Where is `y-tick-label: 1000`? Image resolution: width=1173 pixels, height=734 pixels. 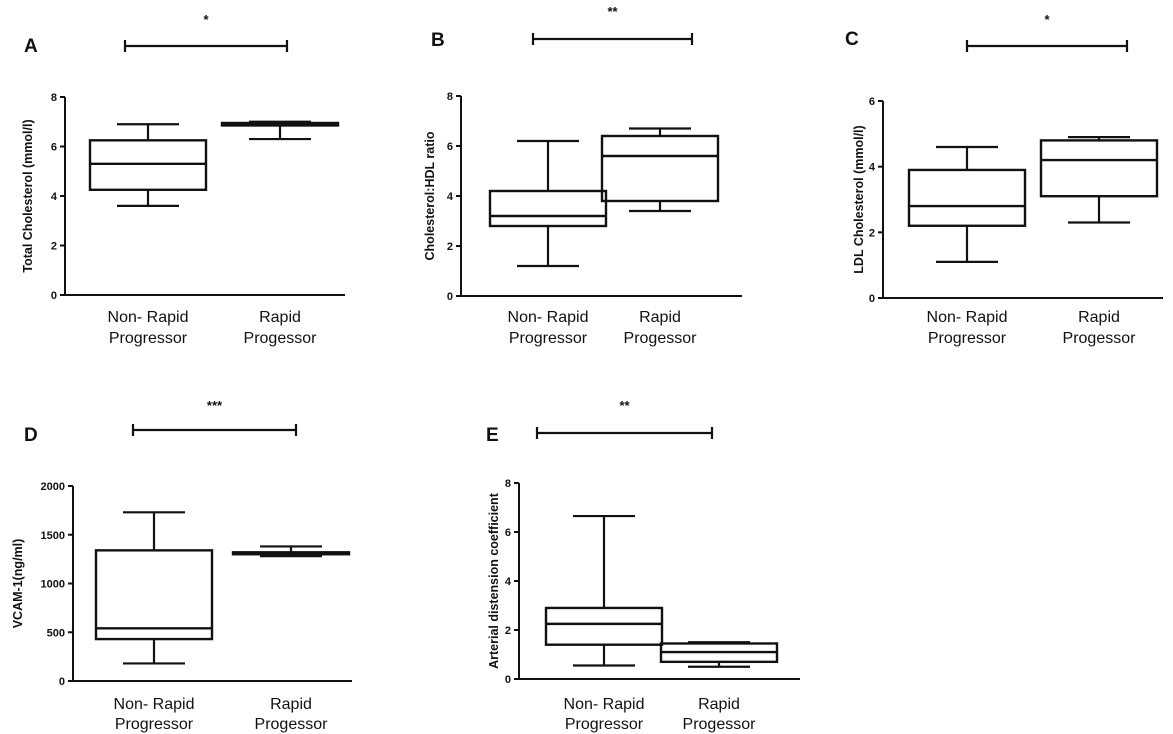 y-tick-label: 1000 is located at coordinates (53, 585).